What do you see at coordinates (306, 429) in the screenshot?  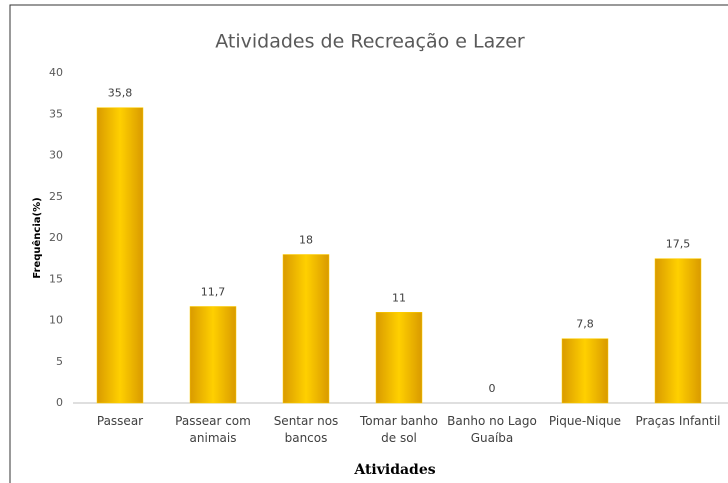 I see `x-tick-label: Sentar nos bancos` at bounding box center [306, 429].